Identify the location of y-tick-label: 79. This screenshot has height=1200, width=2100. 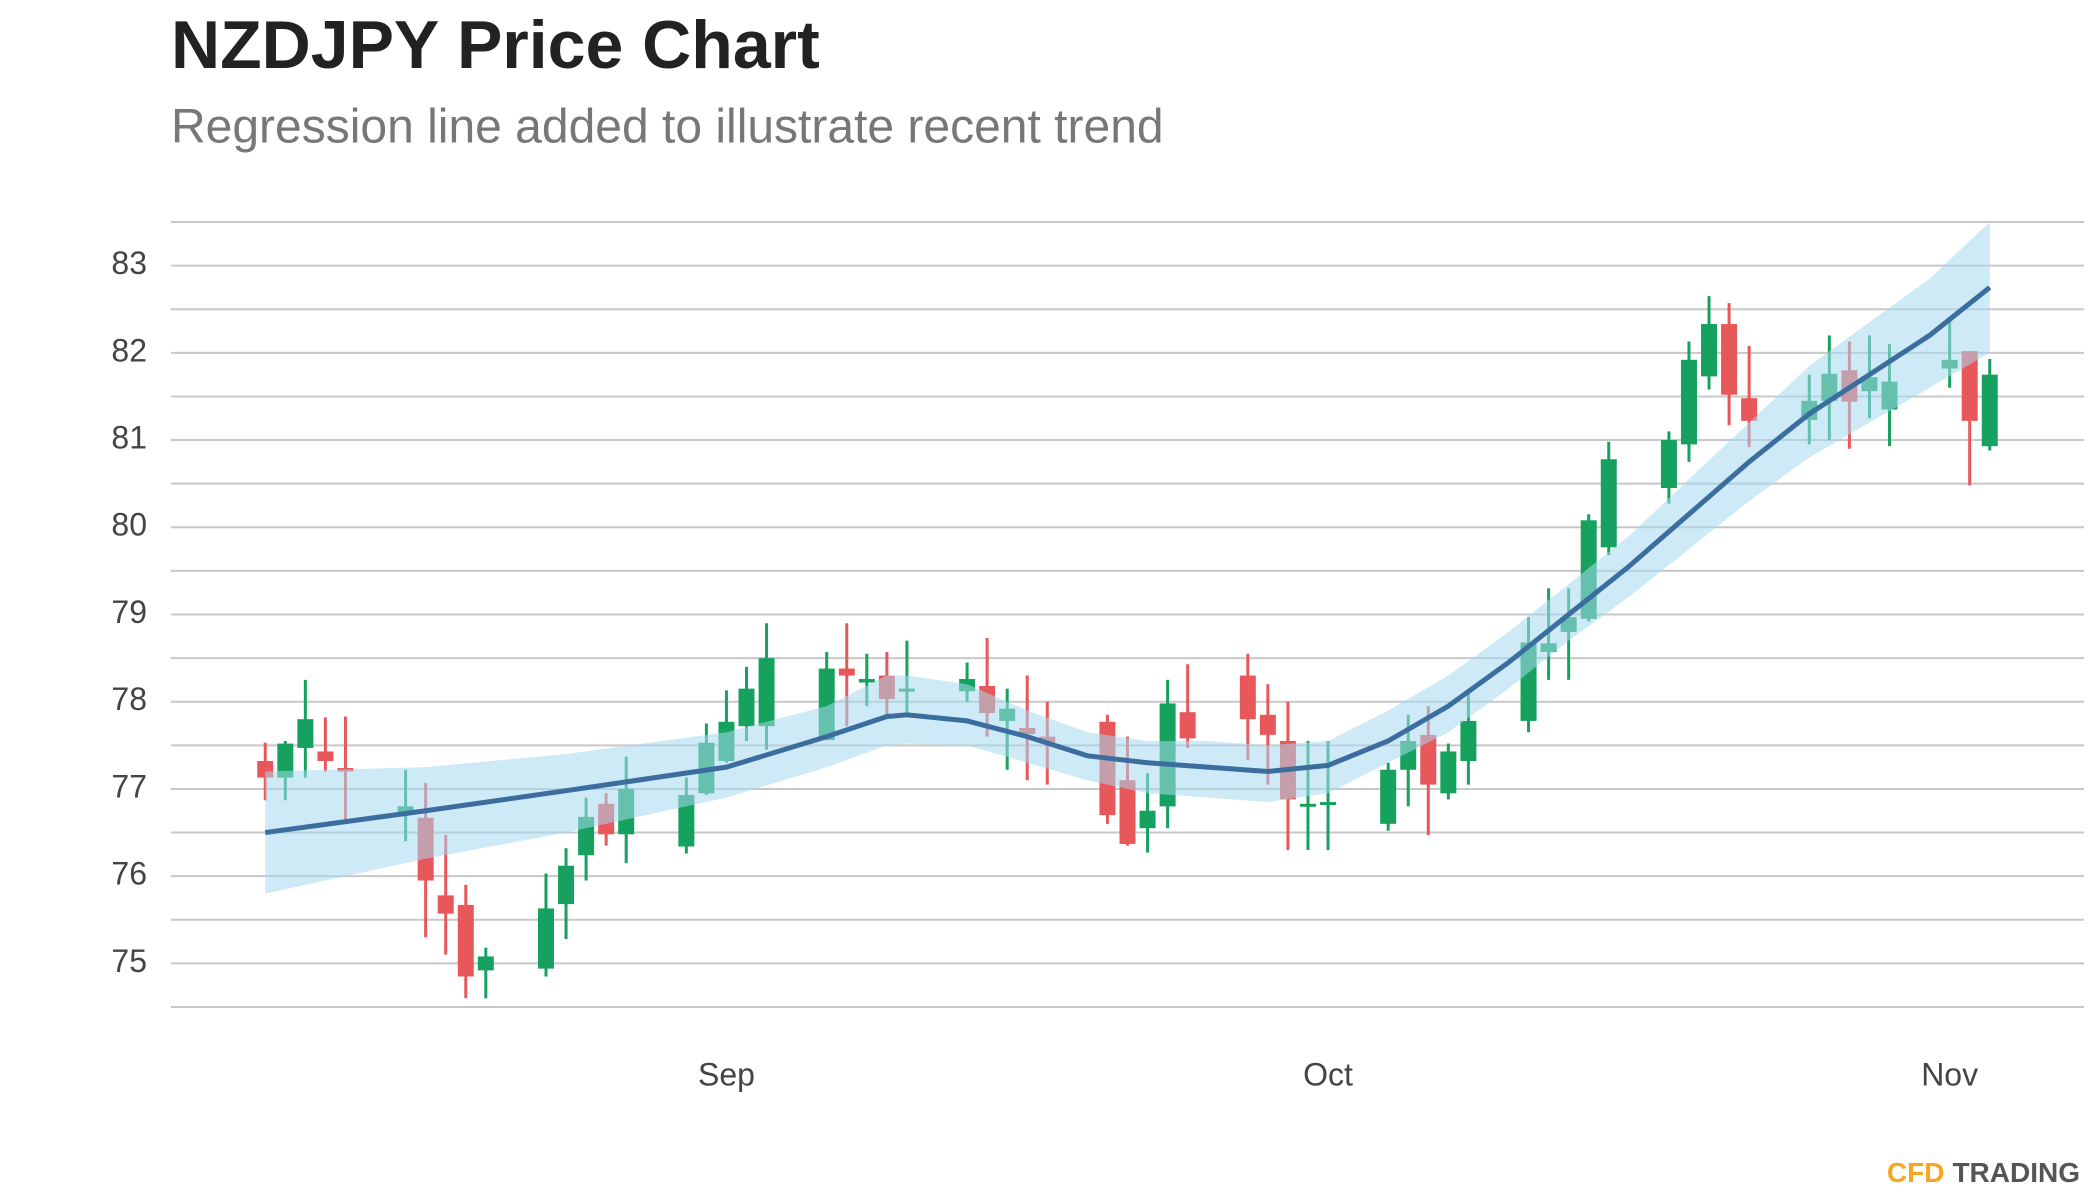
(129, 612).